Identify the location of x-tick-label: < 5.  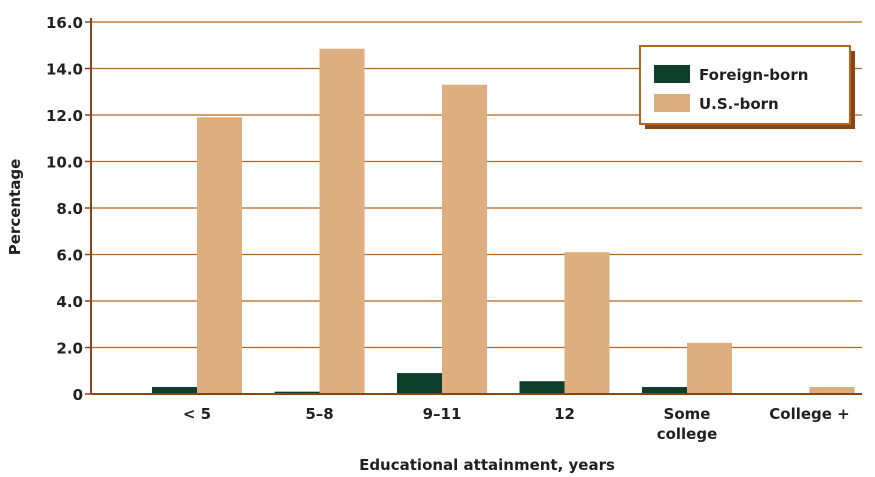
(197, 414).